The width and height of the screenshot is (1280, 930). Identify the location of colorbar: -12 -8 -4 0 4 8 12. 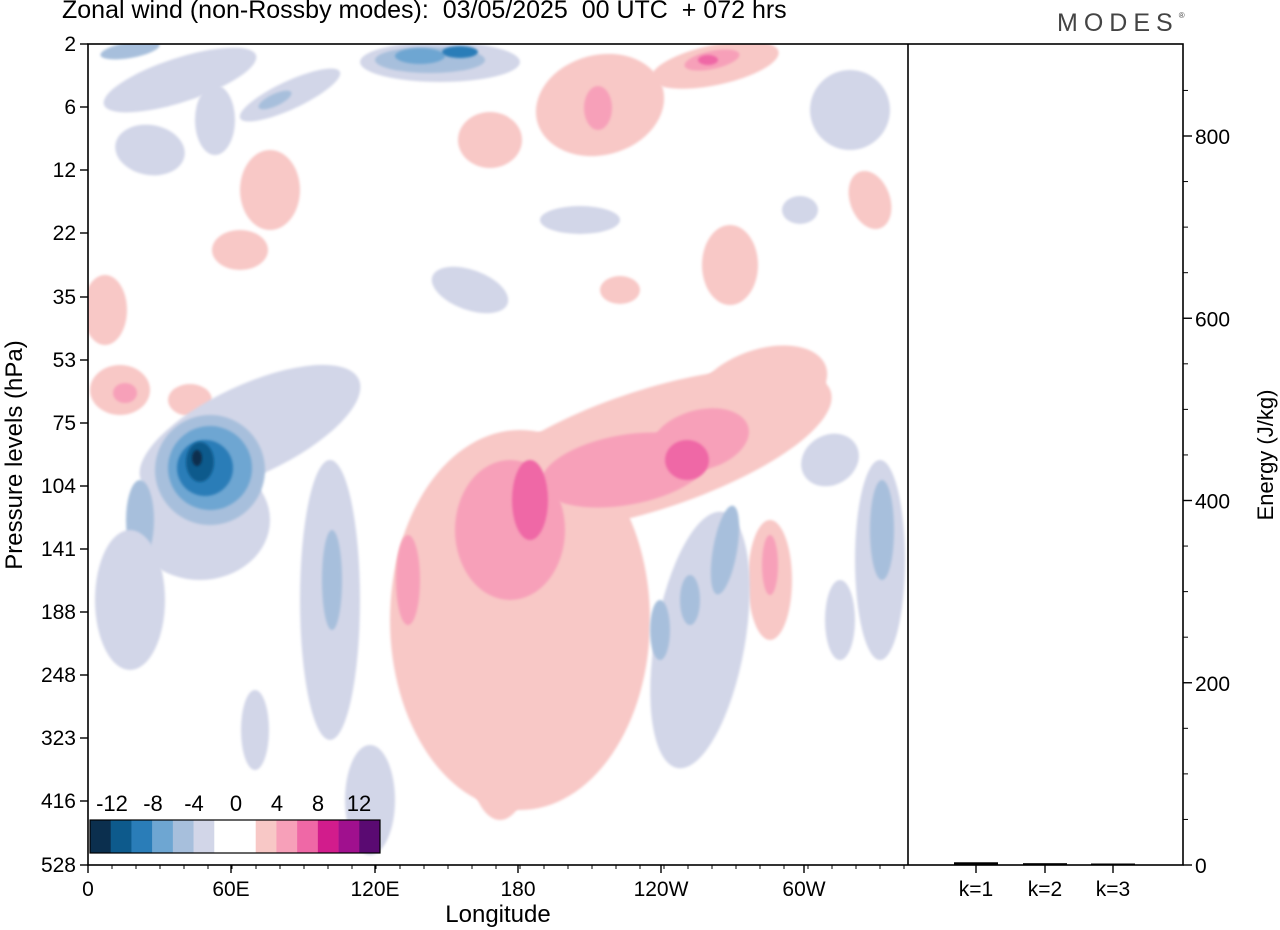
(235, 822).